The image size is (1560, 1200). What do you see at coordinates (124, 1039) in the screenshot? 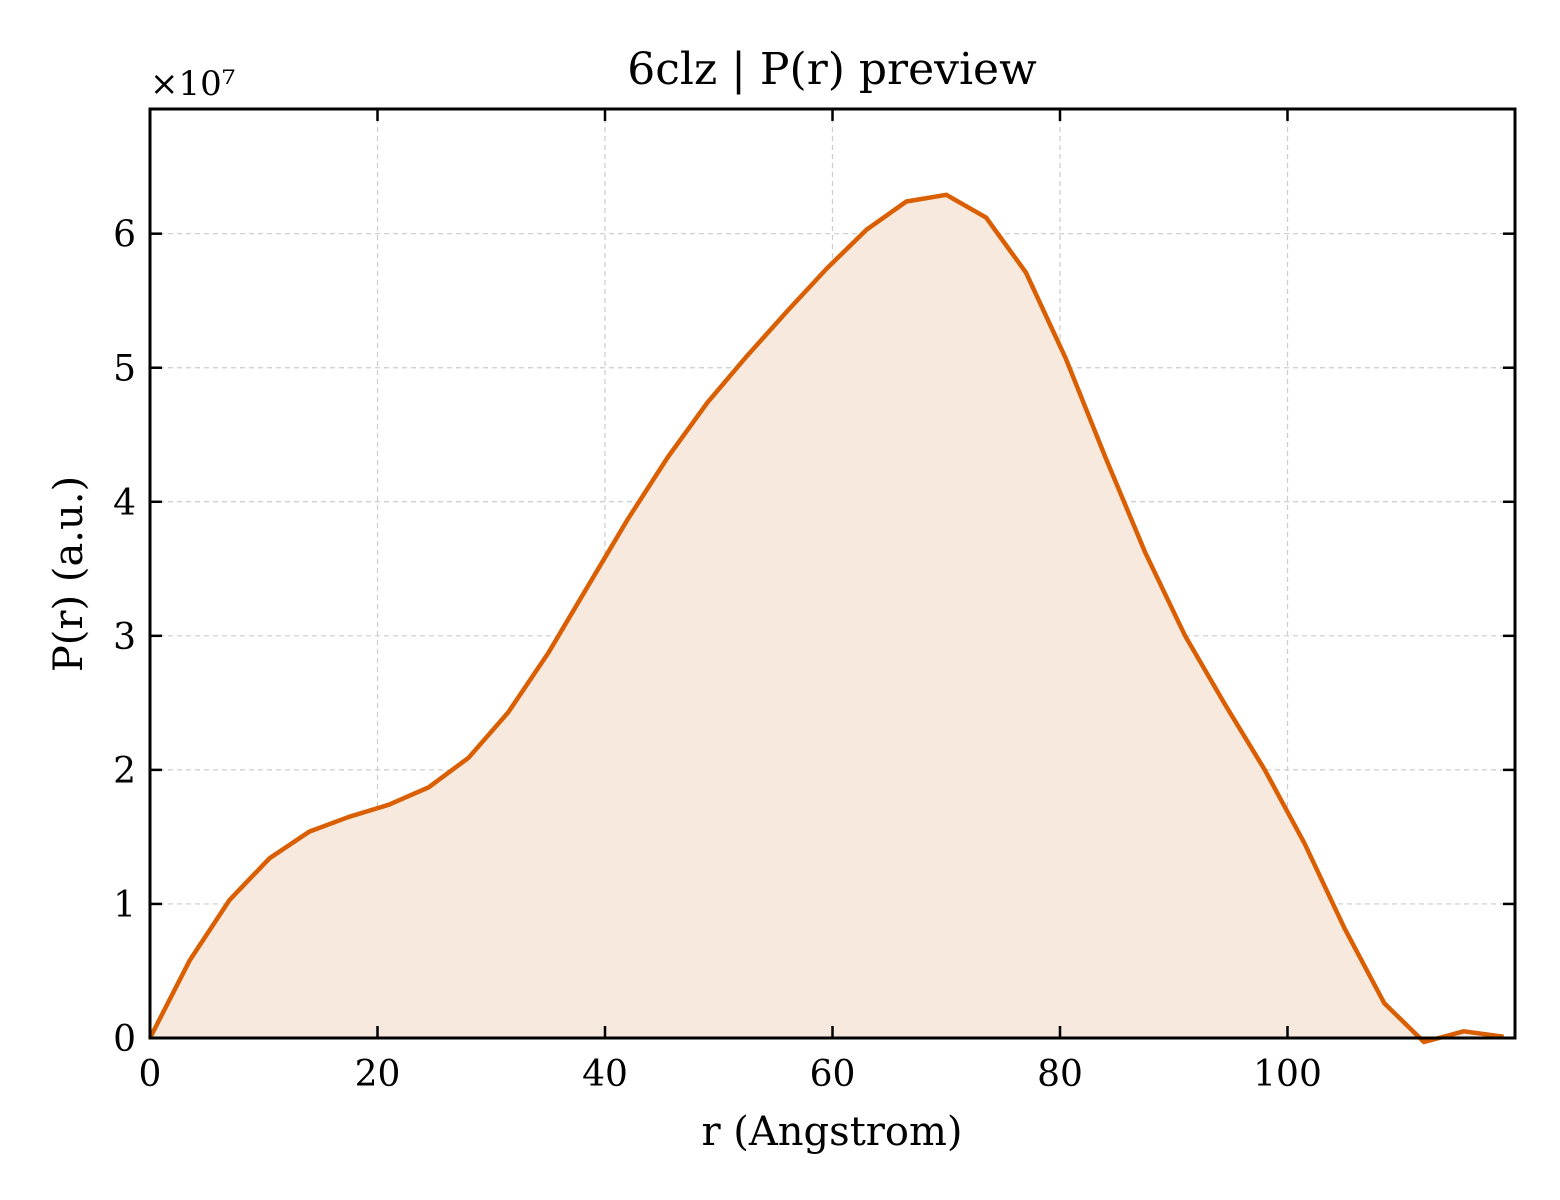
I see `y-tick-label: 0` at bounding box center [124, 1039].